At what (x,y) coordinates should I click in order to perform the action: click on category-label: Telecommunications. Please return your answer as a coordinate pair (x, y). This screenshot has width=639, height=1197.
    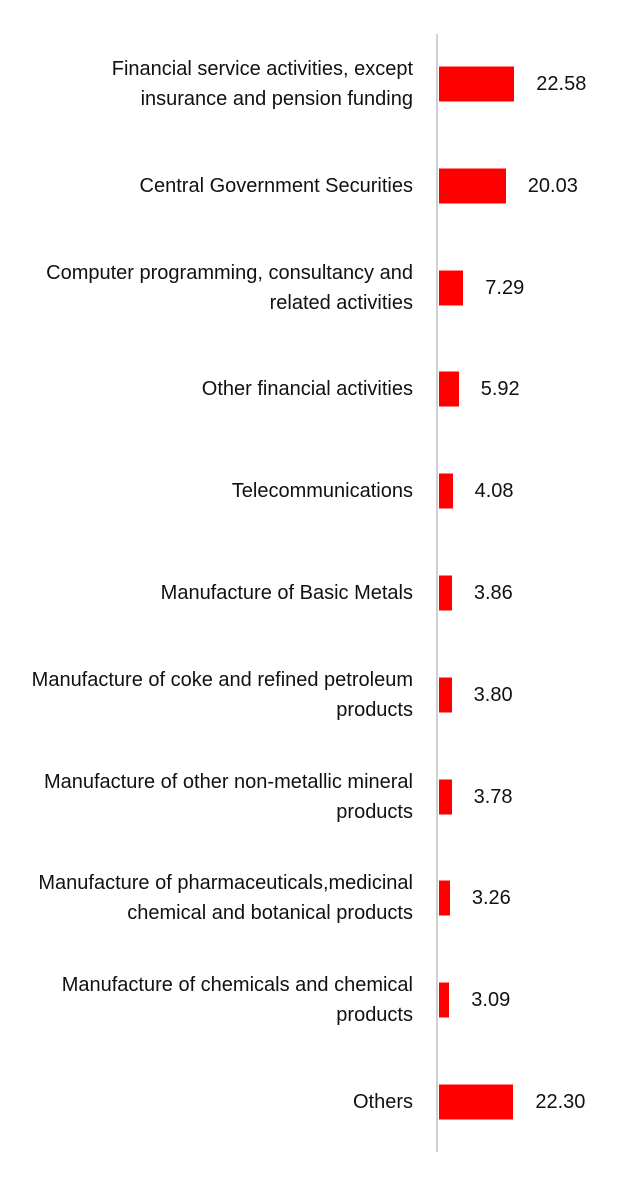
    Looking at the image, I should click on (322, 491).